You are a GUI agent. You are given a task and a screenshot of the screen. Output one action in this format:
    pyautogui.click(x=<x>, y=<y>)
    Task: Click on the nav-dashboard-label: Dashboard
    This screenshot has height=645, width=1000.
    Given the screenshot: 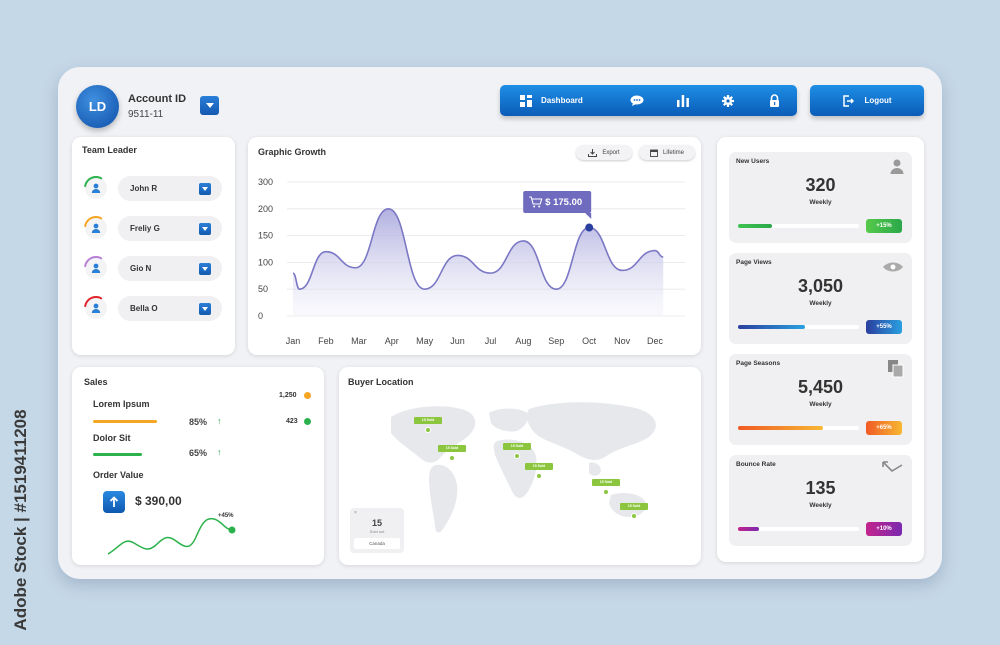 What is the action you would take?
    pyautogui.click(x=562, y=100)
    